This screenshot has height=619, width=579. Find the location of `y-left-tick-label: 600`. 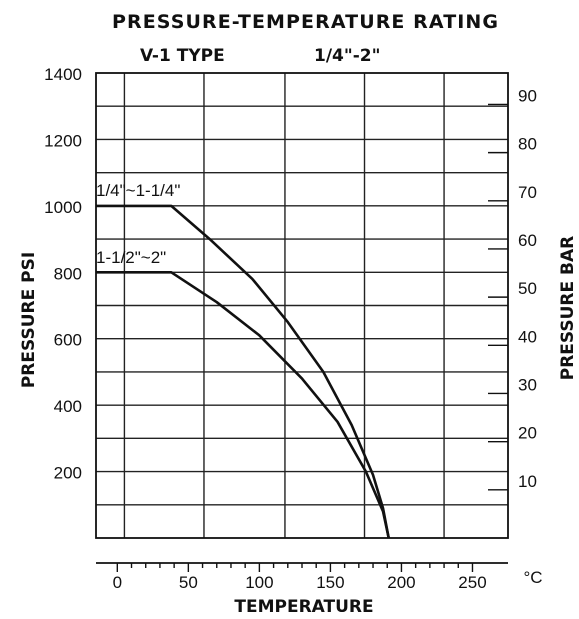

y-left-tick-label: 600 is located at coordinates (68, 340).